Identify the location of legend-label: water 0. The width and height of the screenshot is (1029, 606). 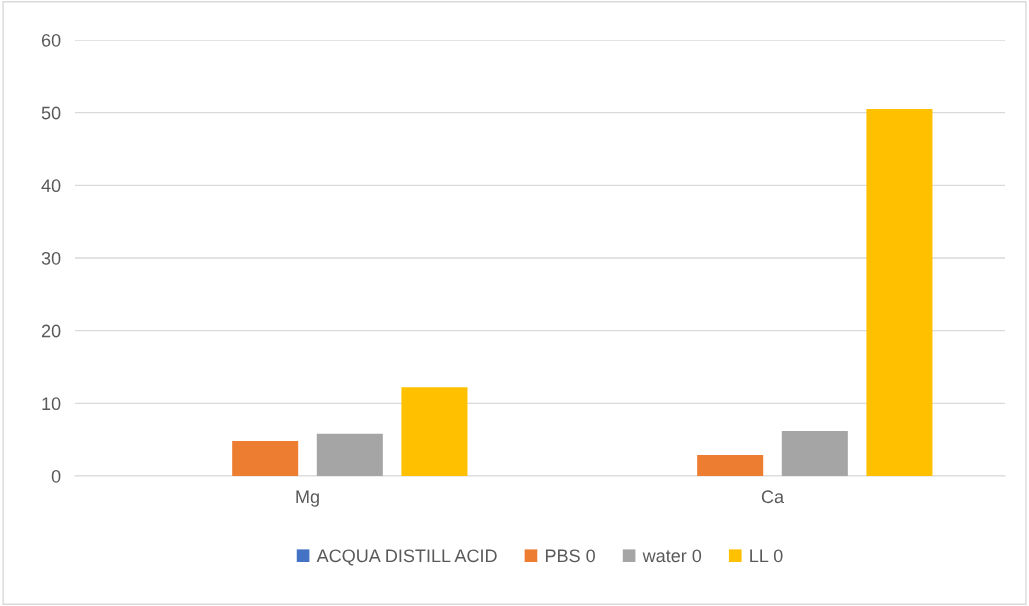
(672, 556).